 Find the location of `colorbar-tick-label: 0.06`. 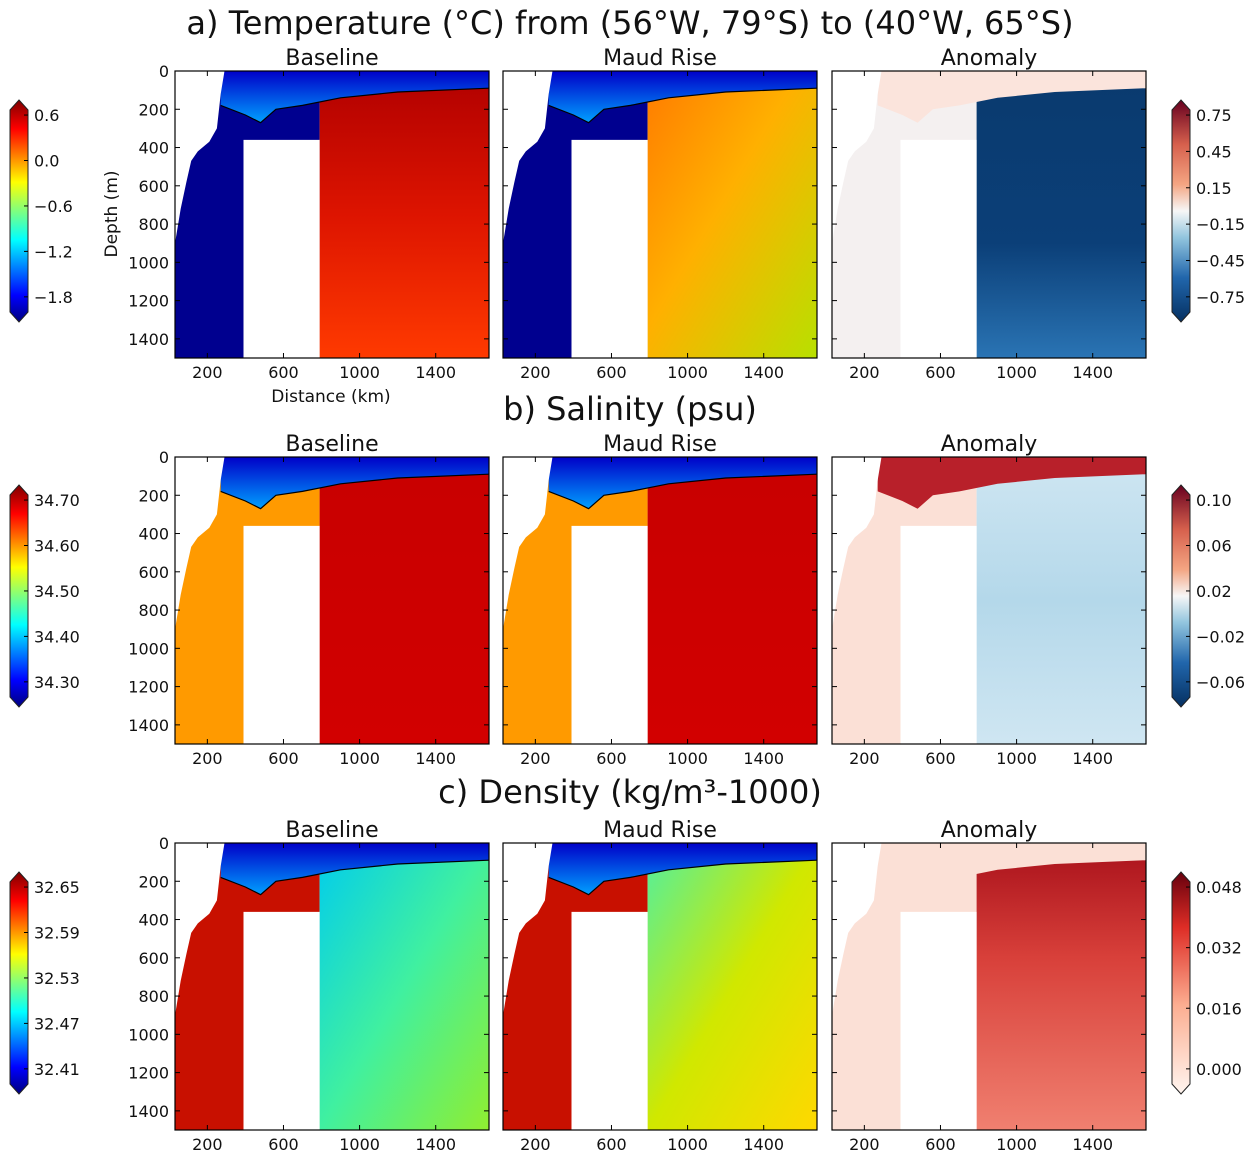

colorbar-tick-label: 0.06 is located at coordinates (1214, 546).